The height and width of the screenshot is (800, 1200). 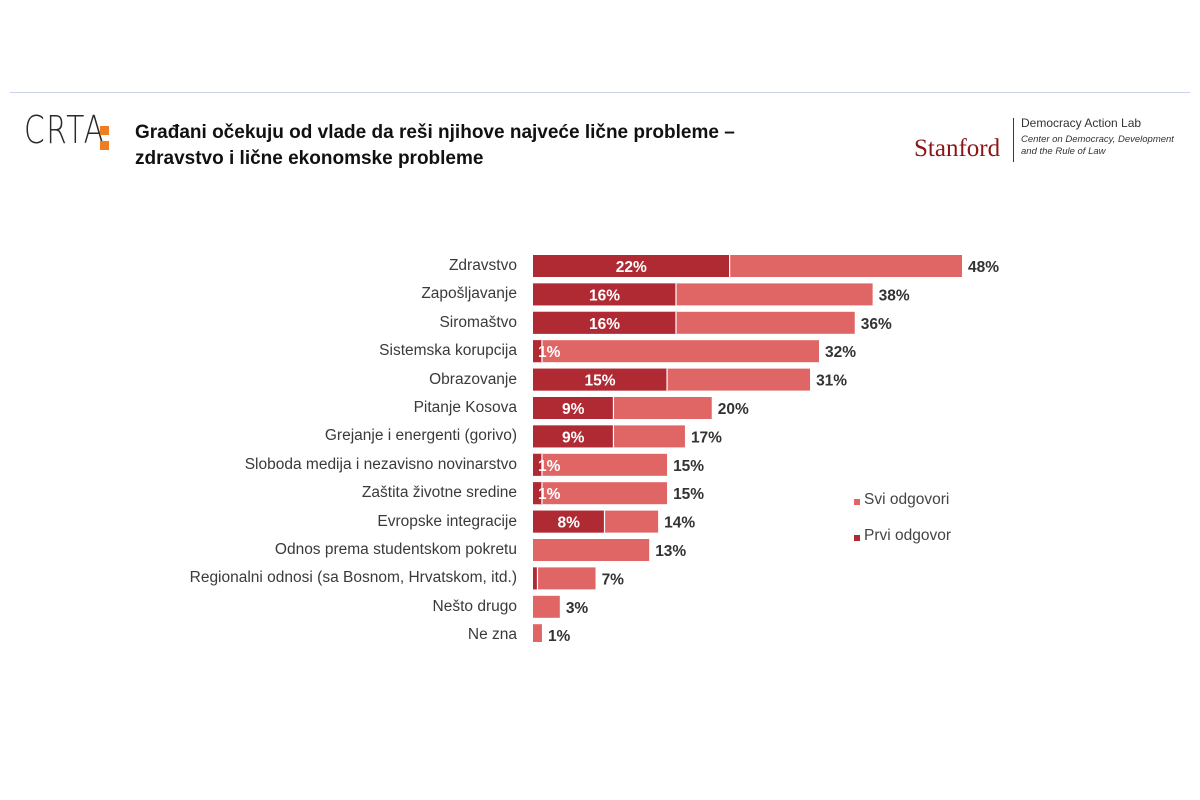 What do you see at coordinates (670, 551) in the screenshot?
I see `data-label-svi: 13%` at bounding box center [670, 551].